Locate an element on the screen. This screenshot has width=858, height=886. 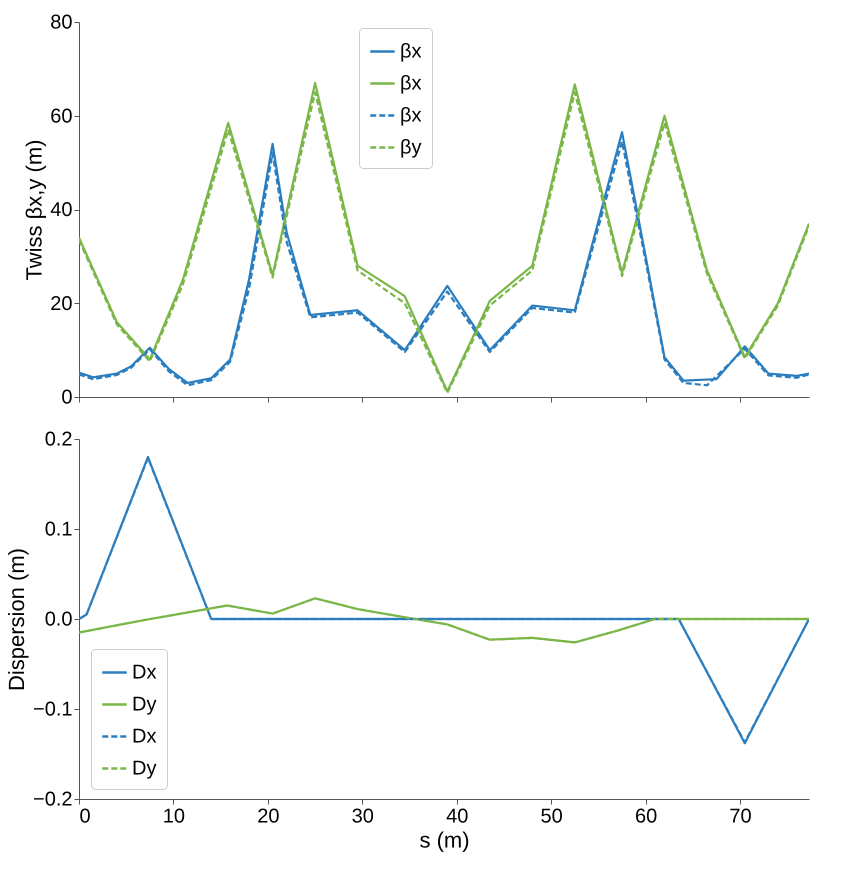
x-tick-label: 70 is located at coordinates (740, 817).